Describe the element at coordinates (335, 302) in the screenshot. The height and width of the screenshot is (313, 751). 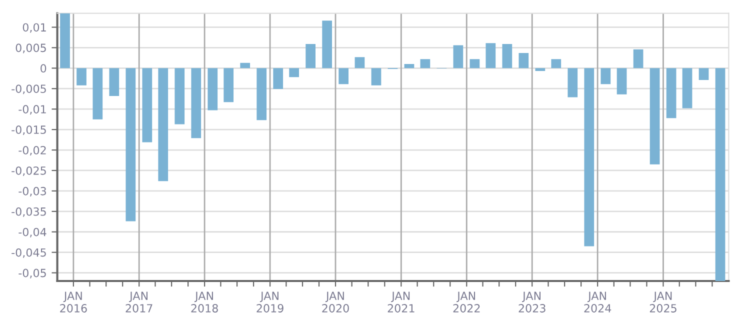
I see `x-tick-label: JAN 2020` at that location.